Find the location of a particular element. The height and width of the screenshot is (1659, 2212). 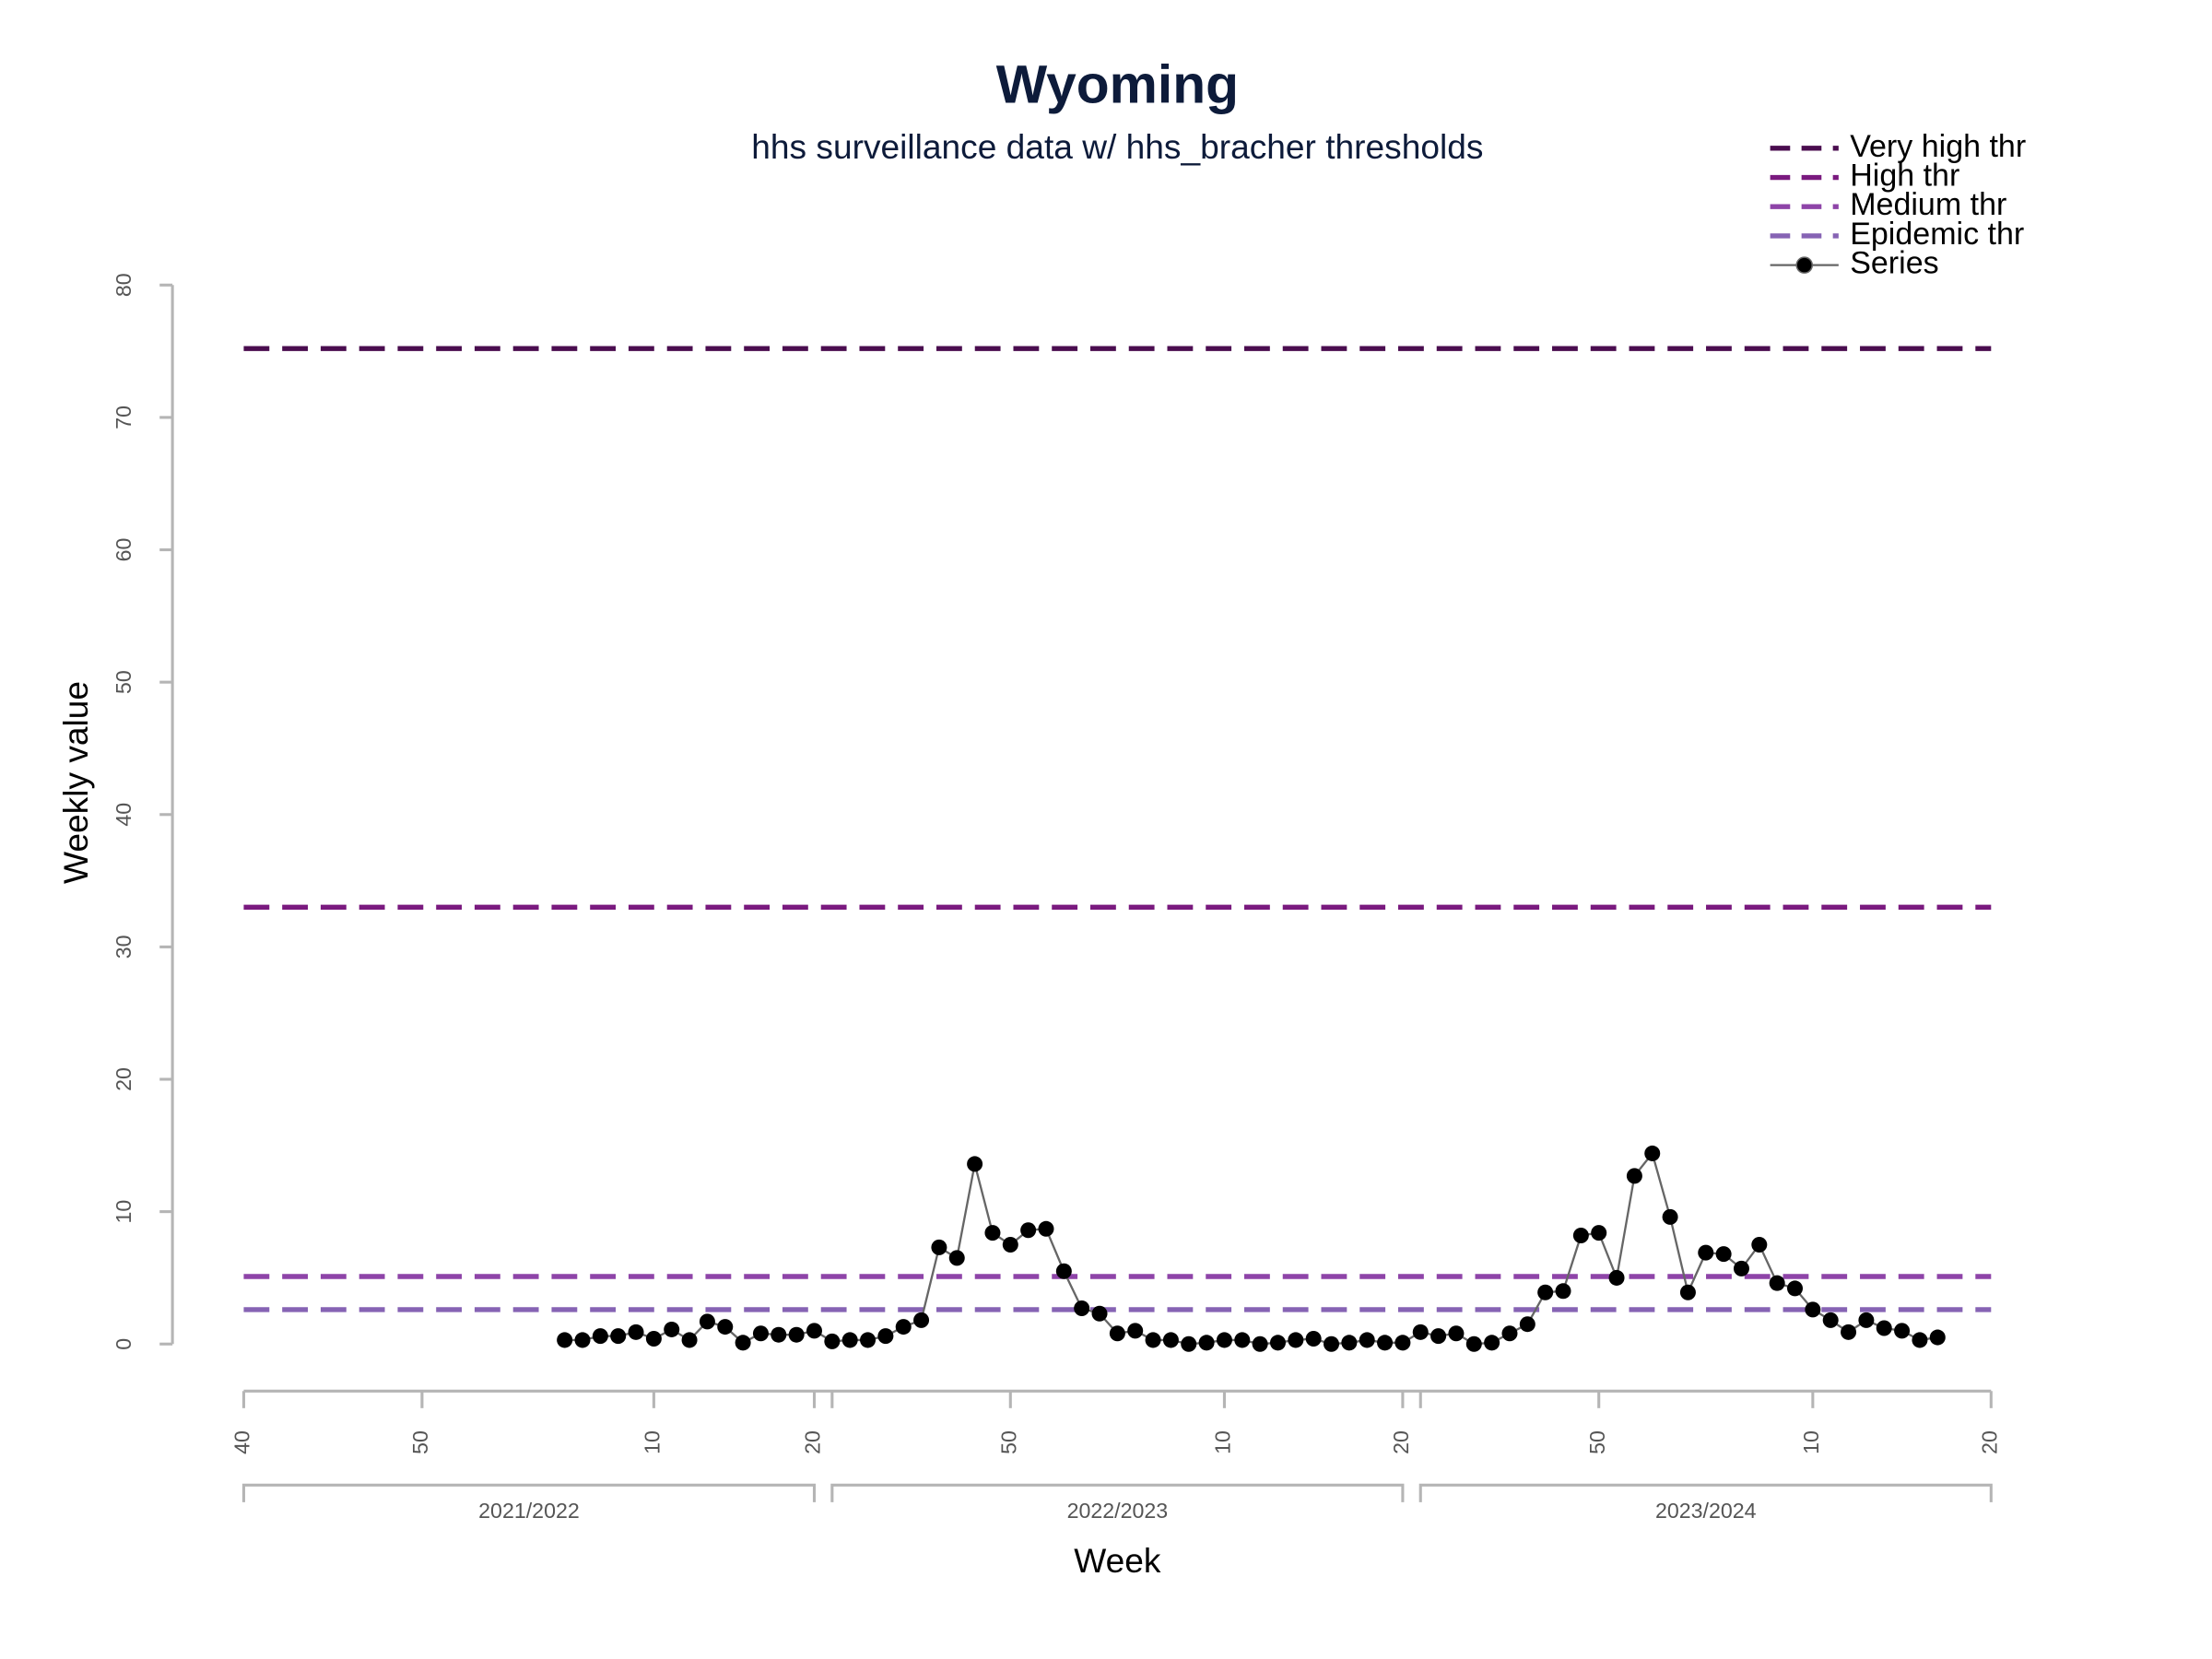

y-tick-label: 40 is located at coordinates (123, 815).